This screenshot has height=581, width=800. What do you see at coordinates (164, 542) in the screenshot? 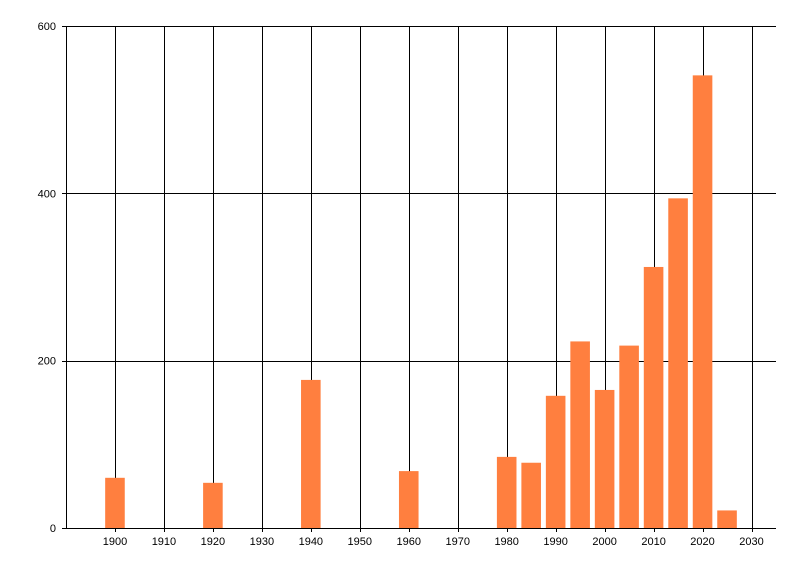
I see `x-tick-label: 1910` at bounding box center [164, 542].